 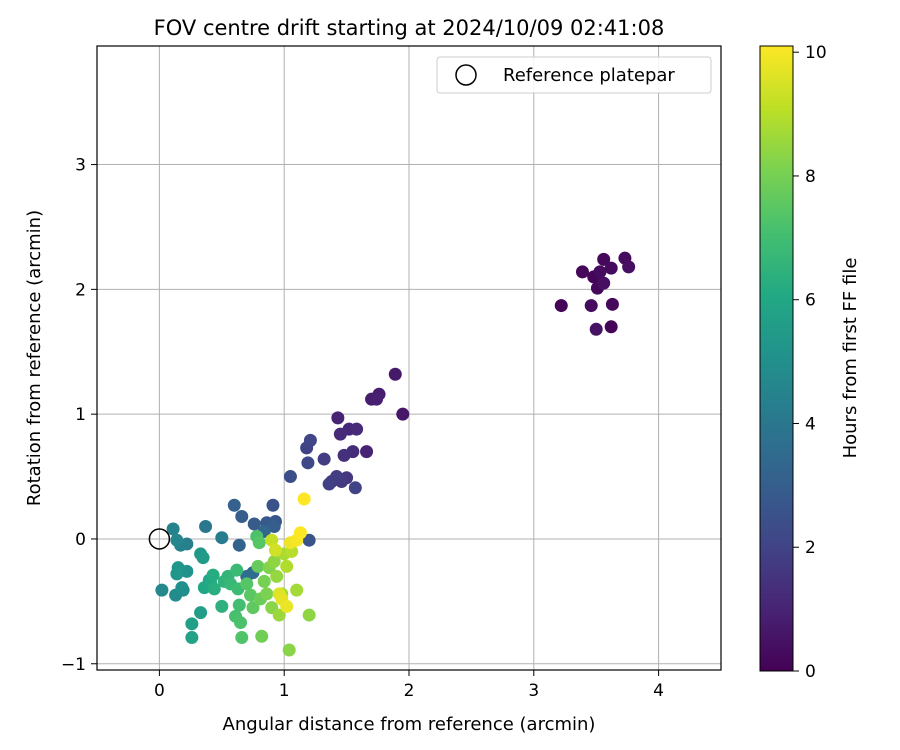 I want to click on legend-label: Reference platepar, so click(x=589, y=75).